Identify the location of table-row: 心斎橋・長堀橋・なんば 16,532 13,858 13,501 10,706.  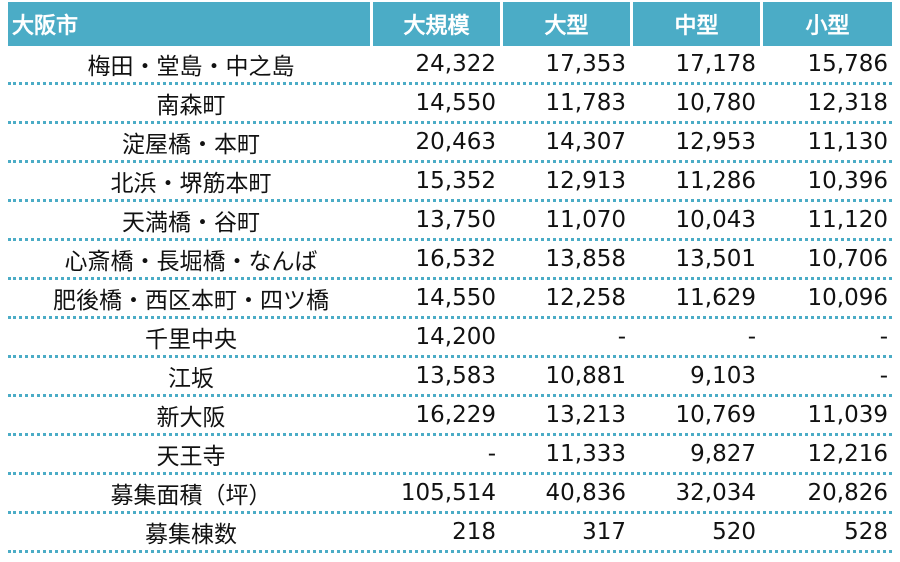
(450, 260).